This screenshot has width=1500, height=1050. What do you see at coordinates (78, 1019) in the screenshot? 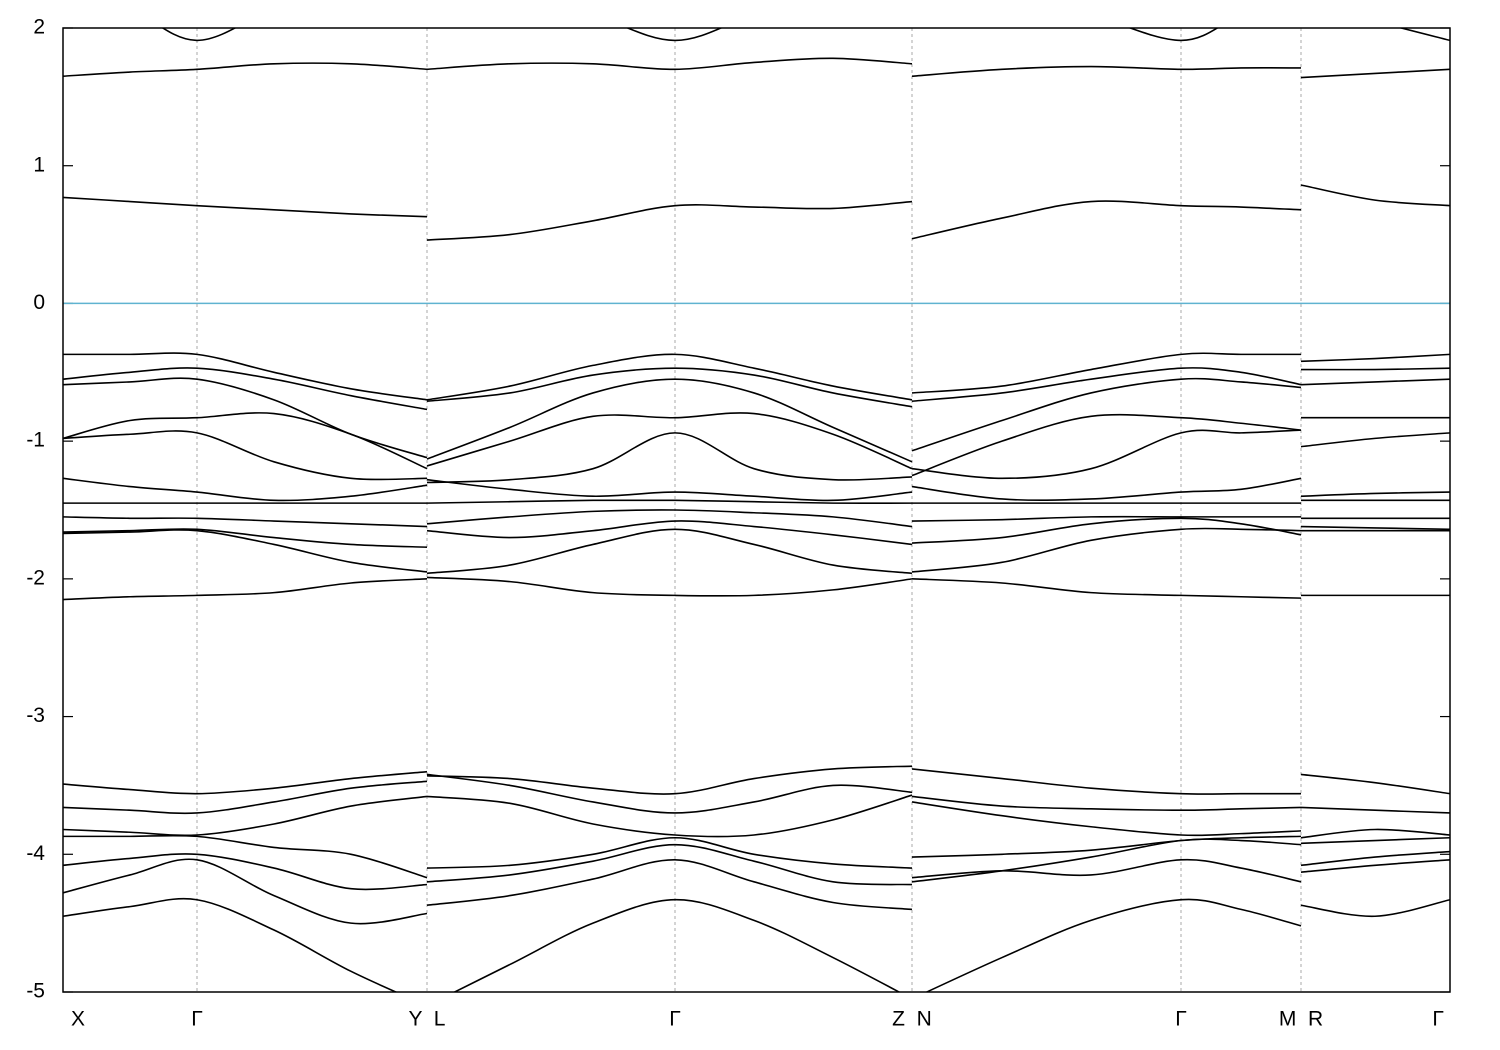
I see `x-tick-label: X` at bounding box center [78, 1019].